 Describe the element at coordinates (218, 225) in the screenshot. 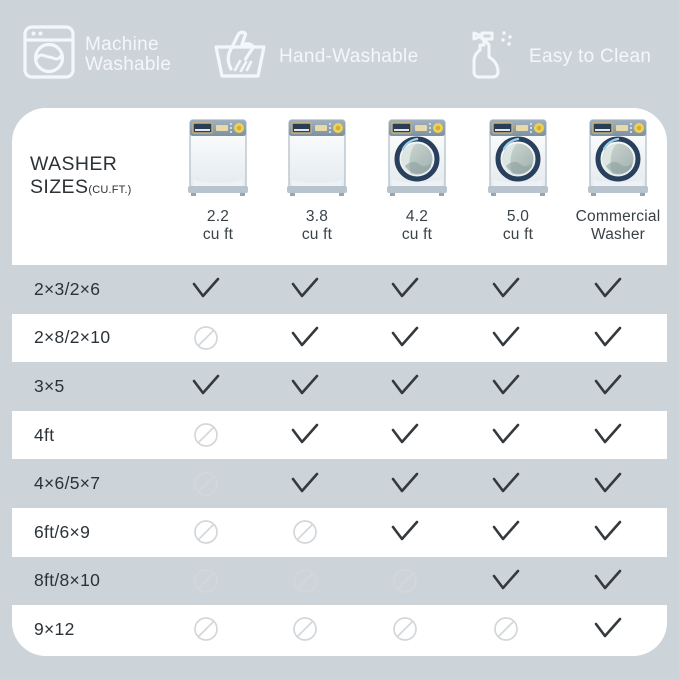

I see `column-label: 2.2 cu ft` at that location.